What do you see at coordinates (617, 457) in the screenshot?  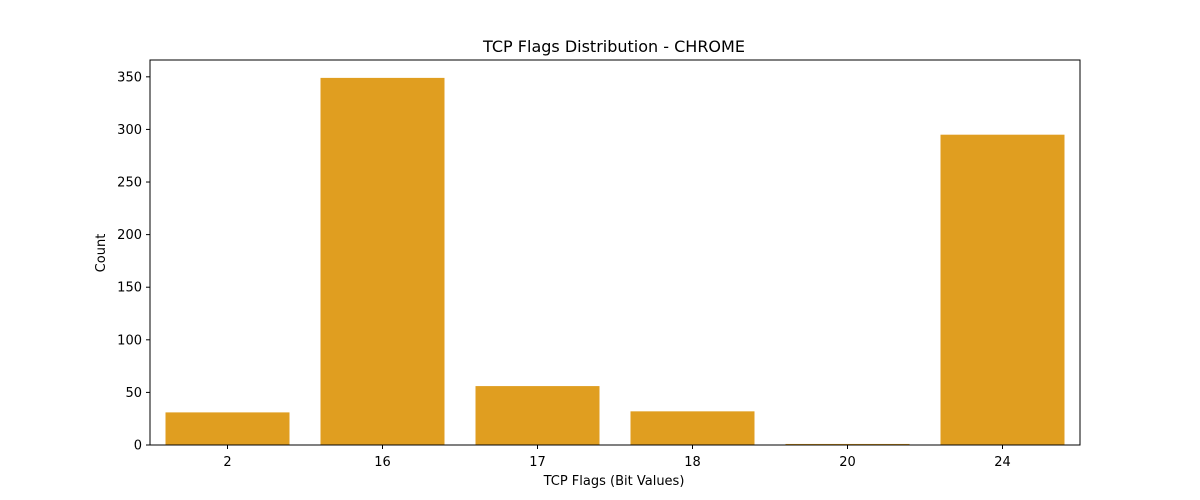 I see `x-axis-ticks: 2 16 17 18 20 24` at bounding box center [617, 457].